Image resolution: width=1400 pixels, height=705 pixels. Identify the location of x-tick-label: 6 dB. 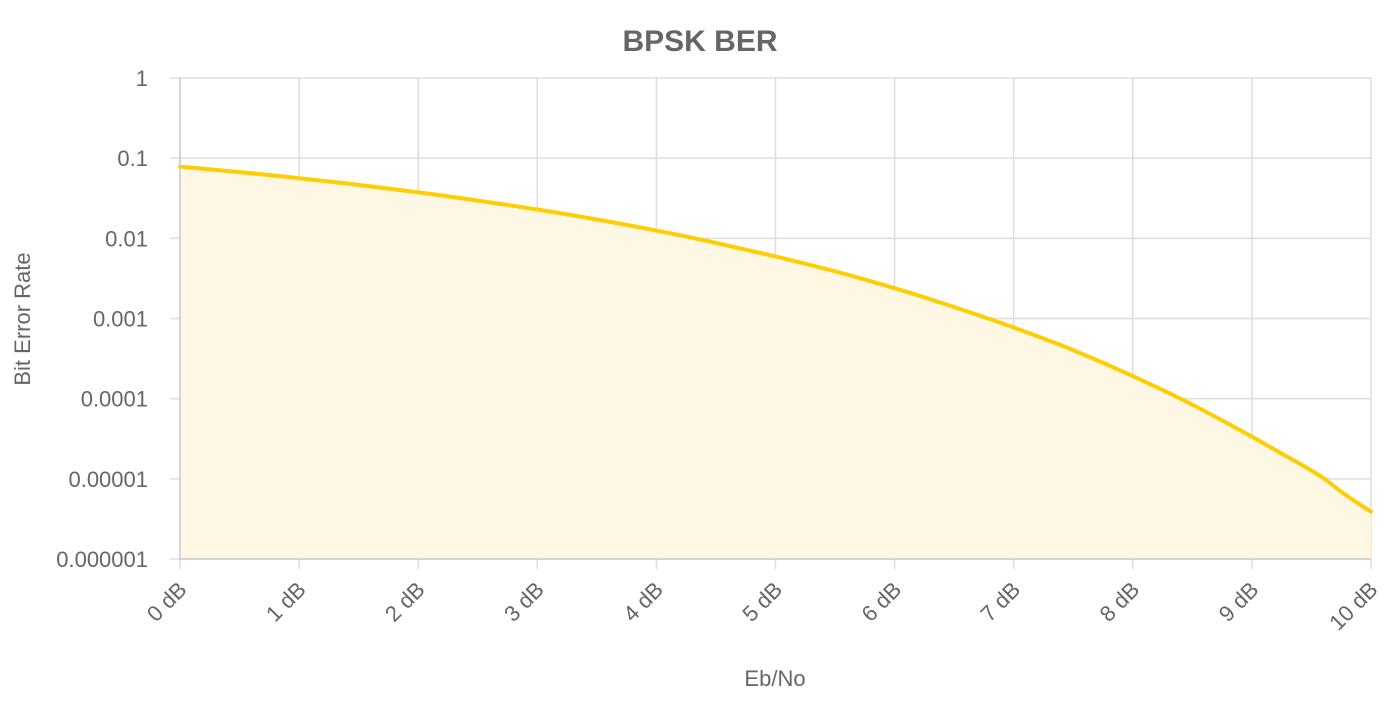
(881, 602).